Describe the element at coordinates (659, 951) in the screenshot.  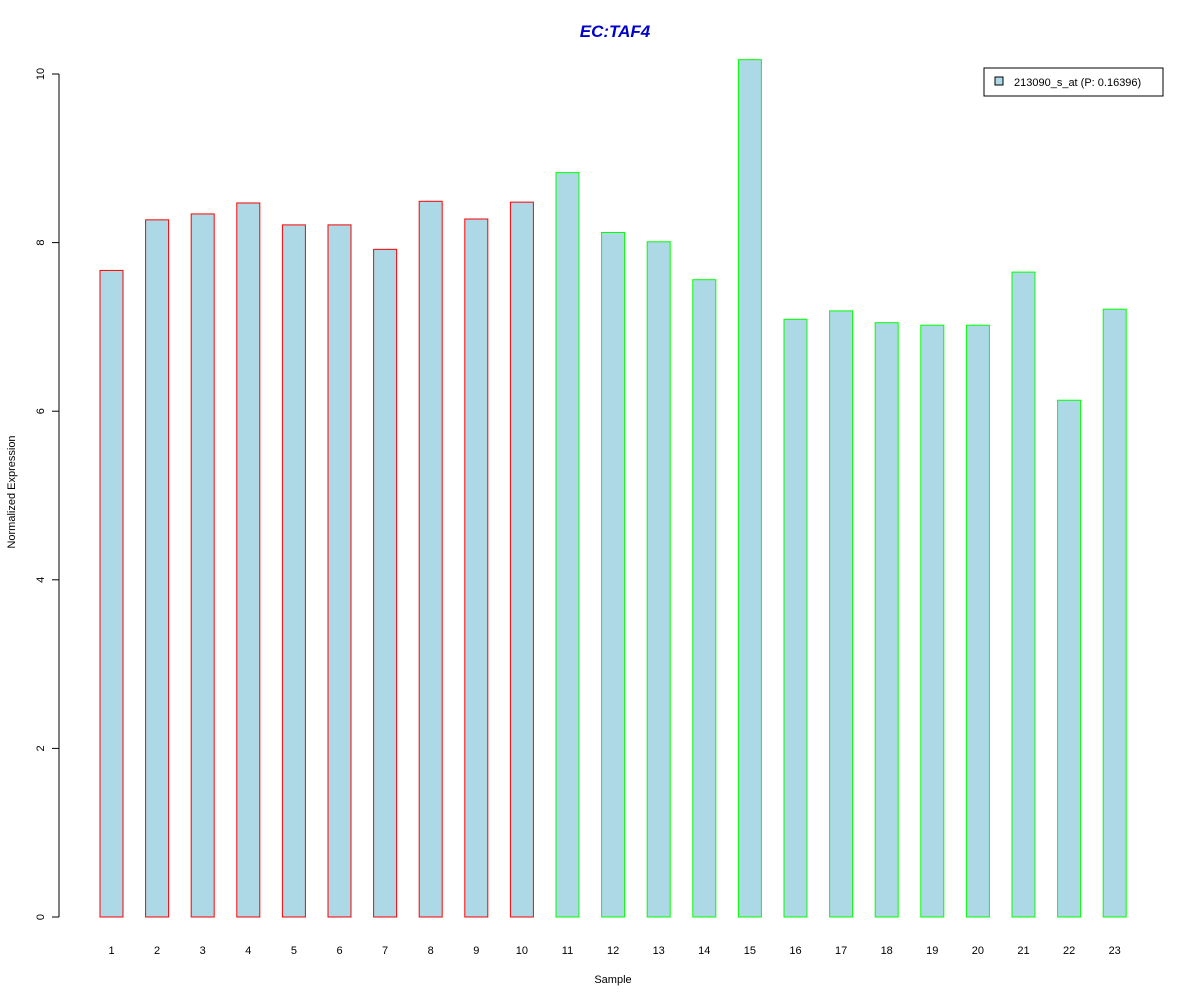
I see `x-tick-label: 13` at that location.